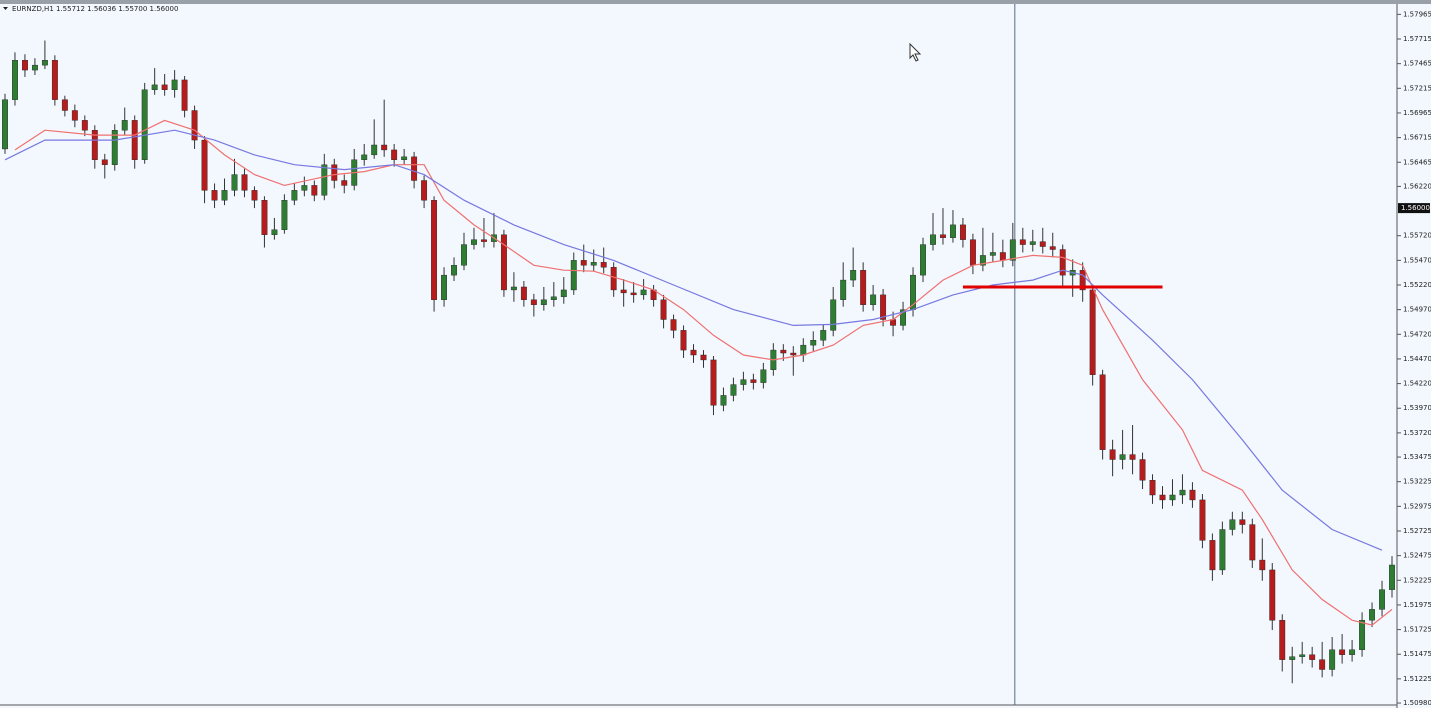 This screenshot has width=1431, height=708. Describe the element at coordinates (1417, 285) in the screenshot. I see `y-tick-label: 1.55220` at that location.